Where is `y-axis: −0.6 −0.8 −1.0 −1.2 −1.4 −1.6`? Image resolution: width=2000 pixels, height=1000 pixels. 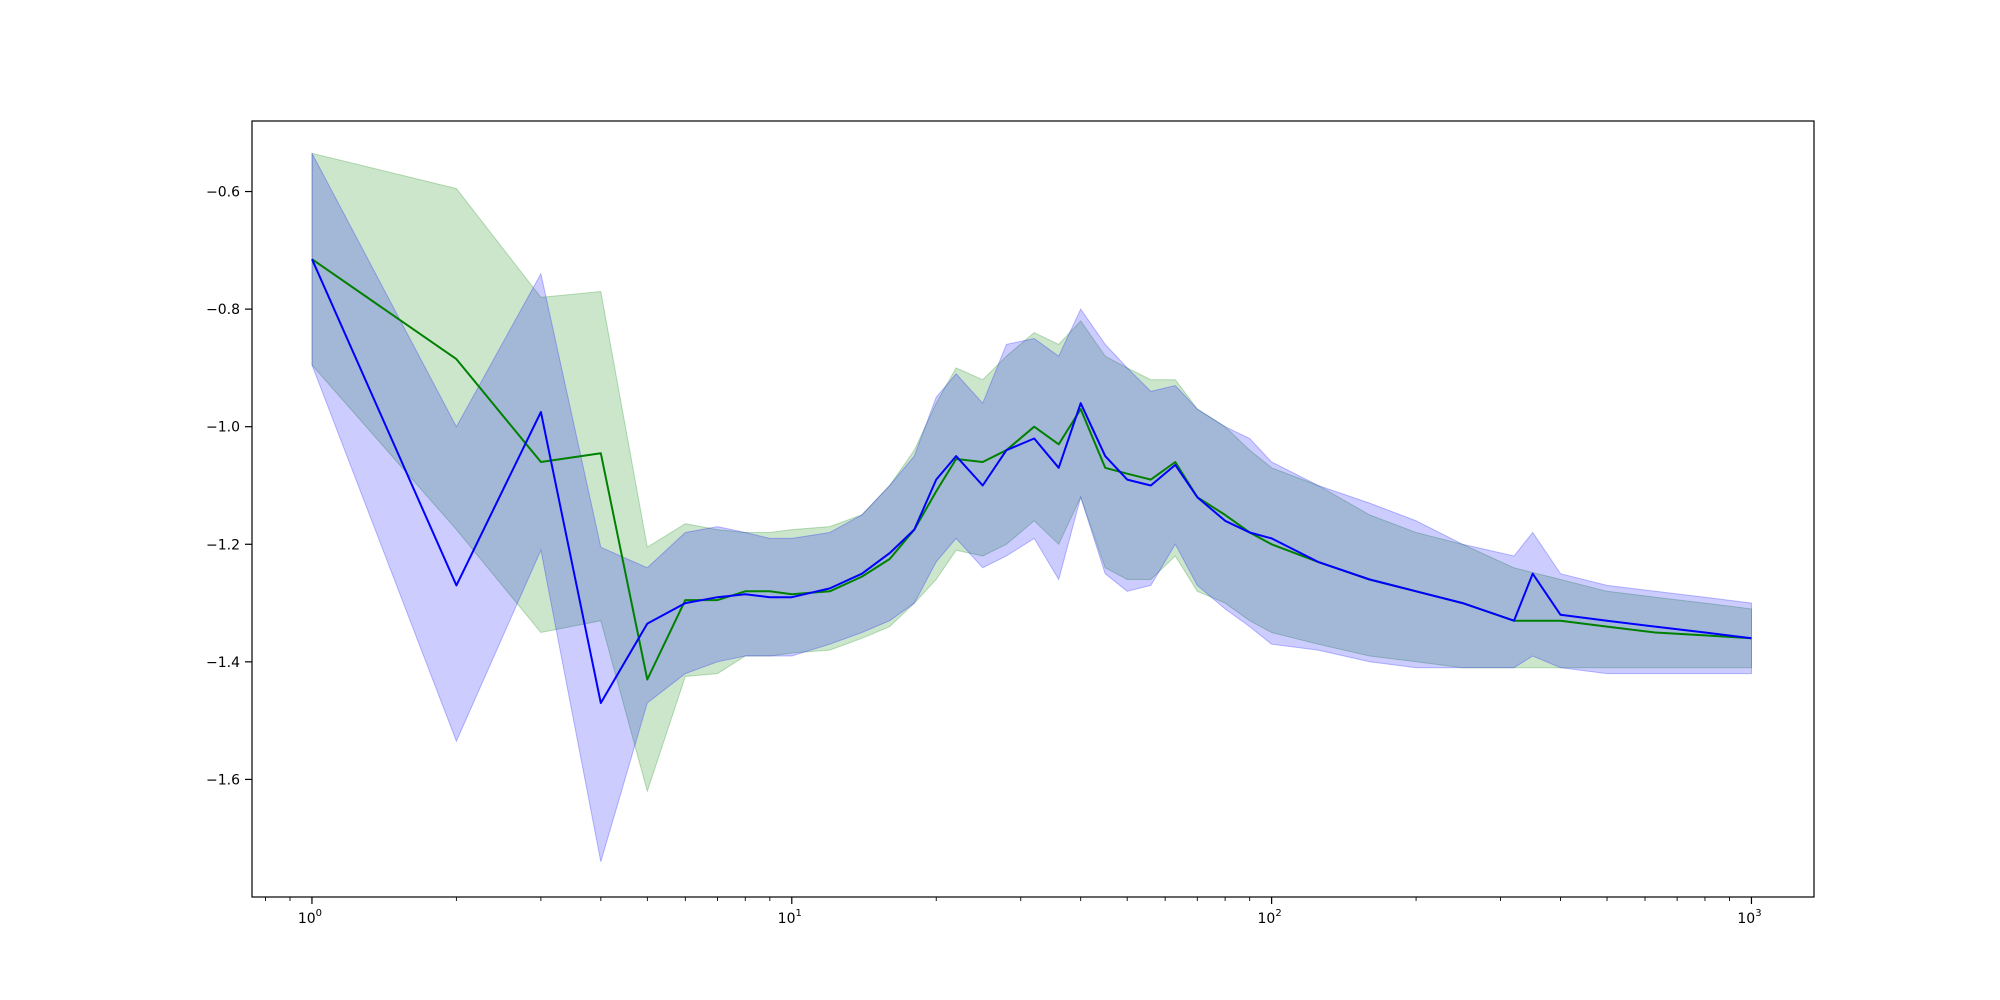
y-axis: −0.6 −0.8 −1.0 −1.2 −1.4 −1.6 is located at coordinates (229, 486).